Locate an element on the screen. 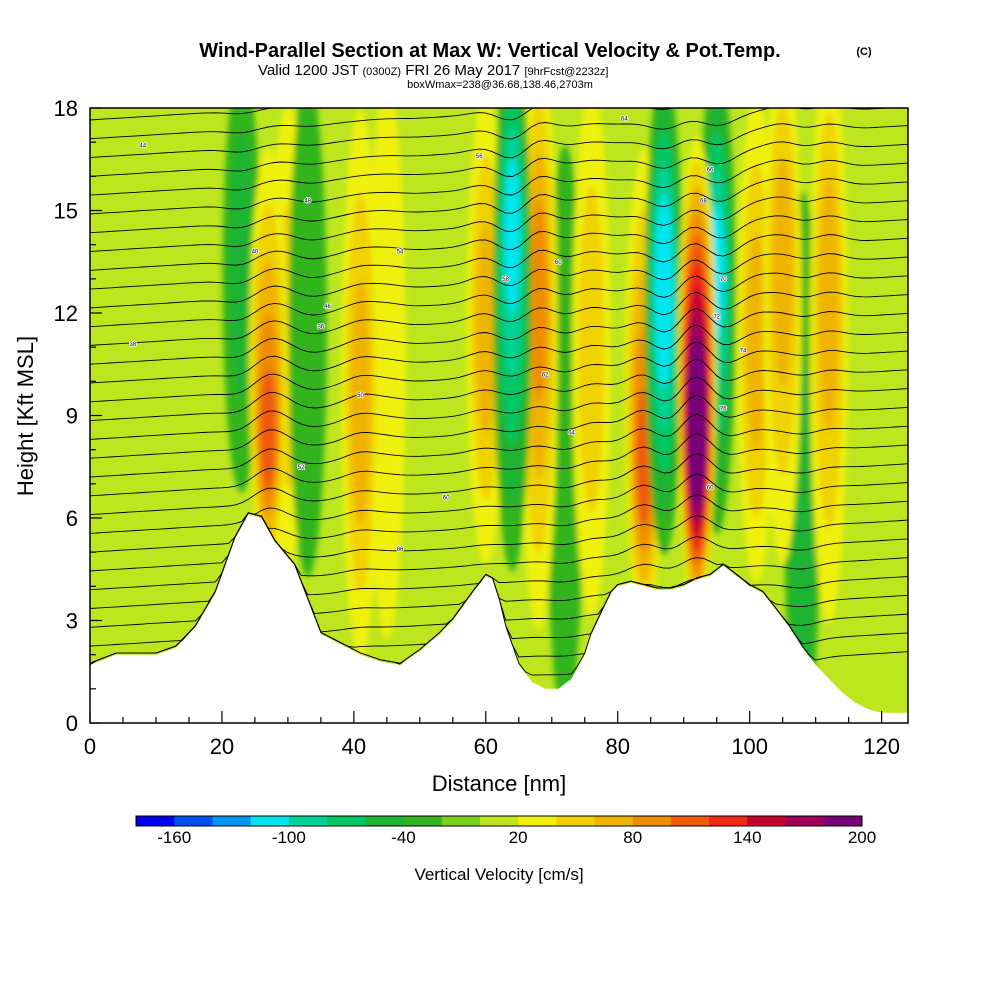 The image size is (1000, 1000). theta-label: 46 is located at coordinates (327, 307).